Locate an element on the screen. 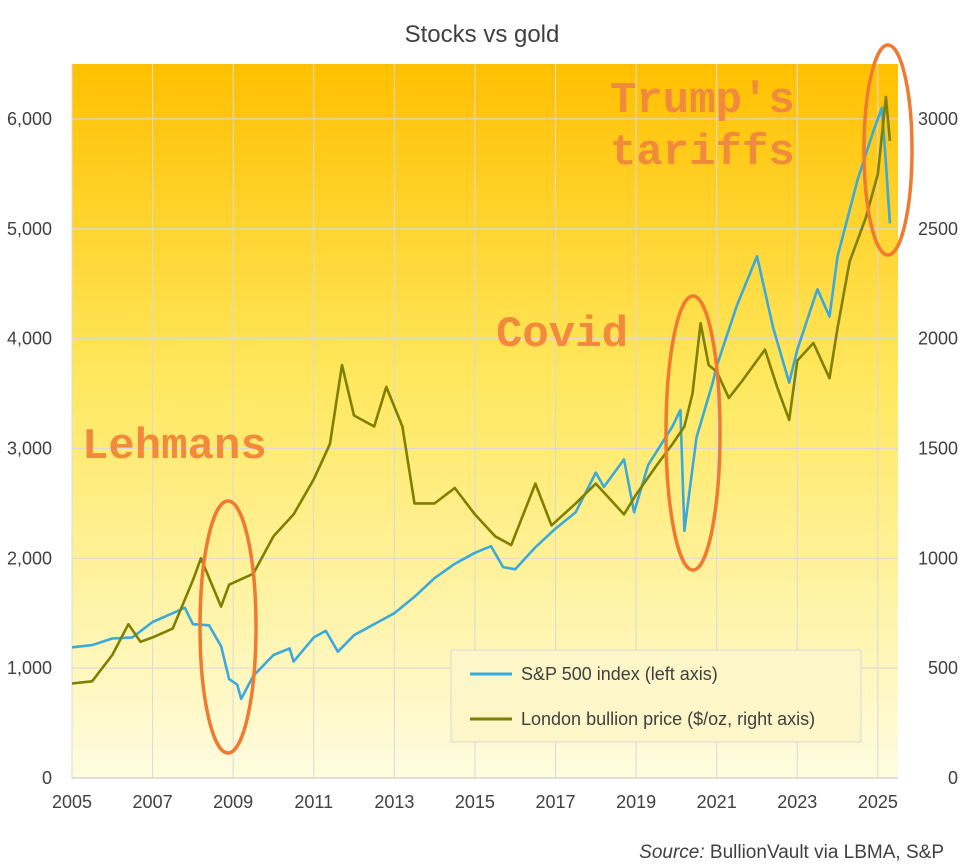 The width and height of the screenshot is (964, 868). right-tick-label: 0 is located at coordinates (953, 778).